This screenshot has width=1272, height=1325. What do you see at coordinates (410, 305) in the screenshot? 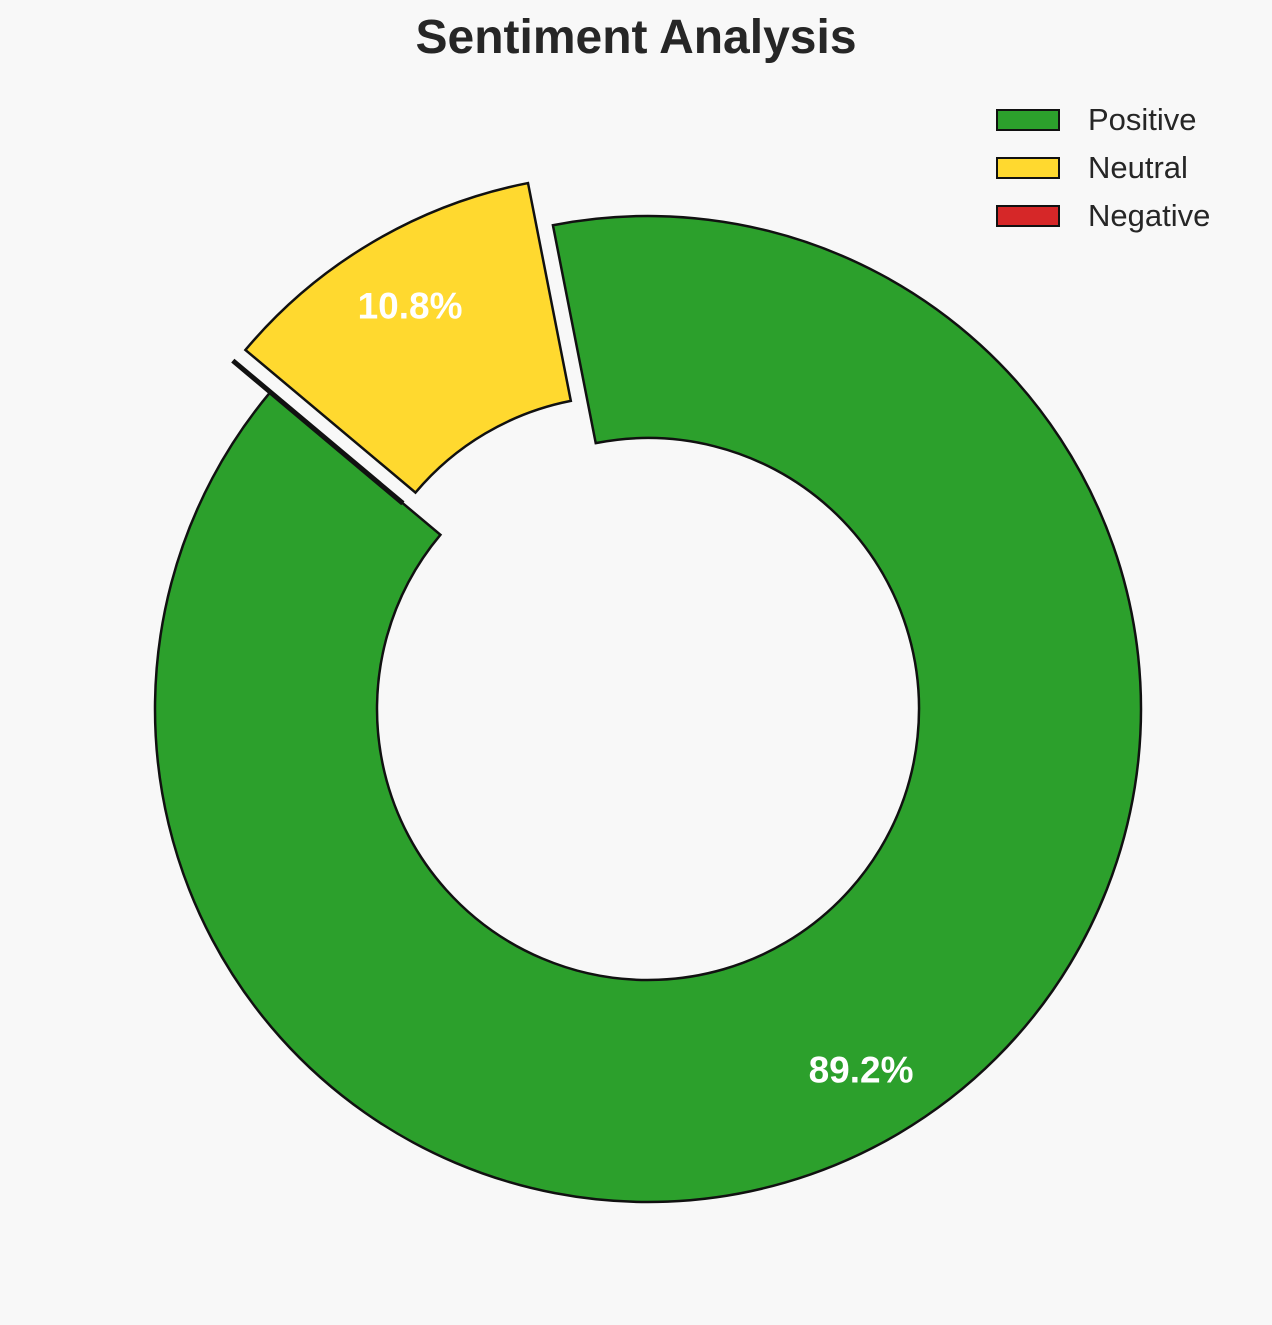
I see `slice-label-neutral: 10.8%` at bounding box center [410, 305].